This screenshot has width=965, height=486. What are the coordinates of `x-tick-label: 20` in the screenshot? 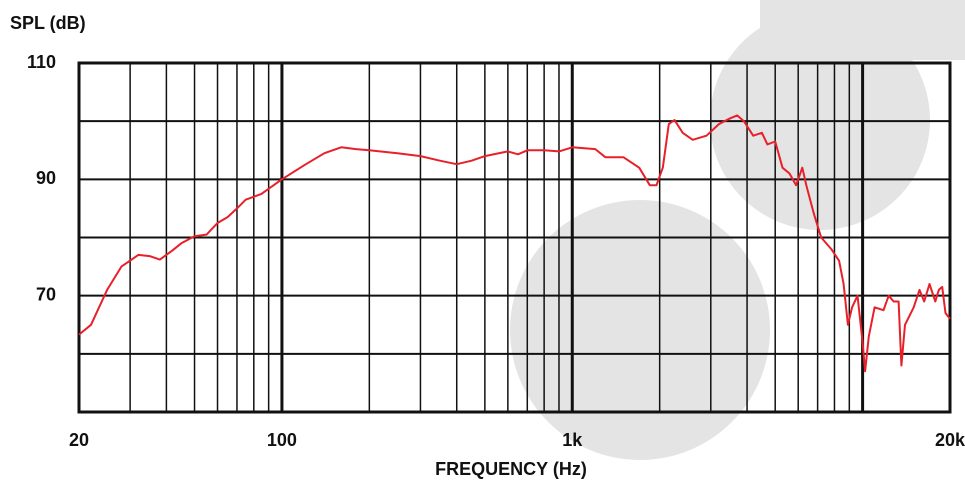 It's located at (79, 440).